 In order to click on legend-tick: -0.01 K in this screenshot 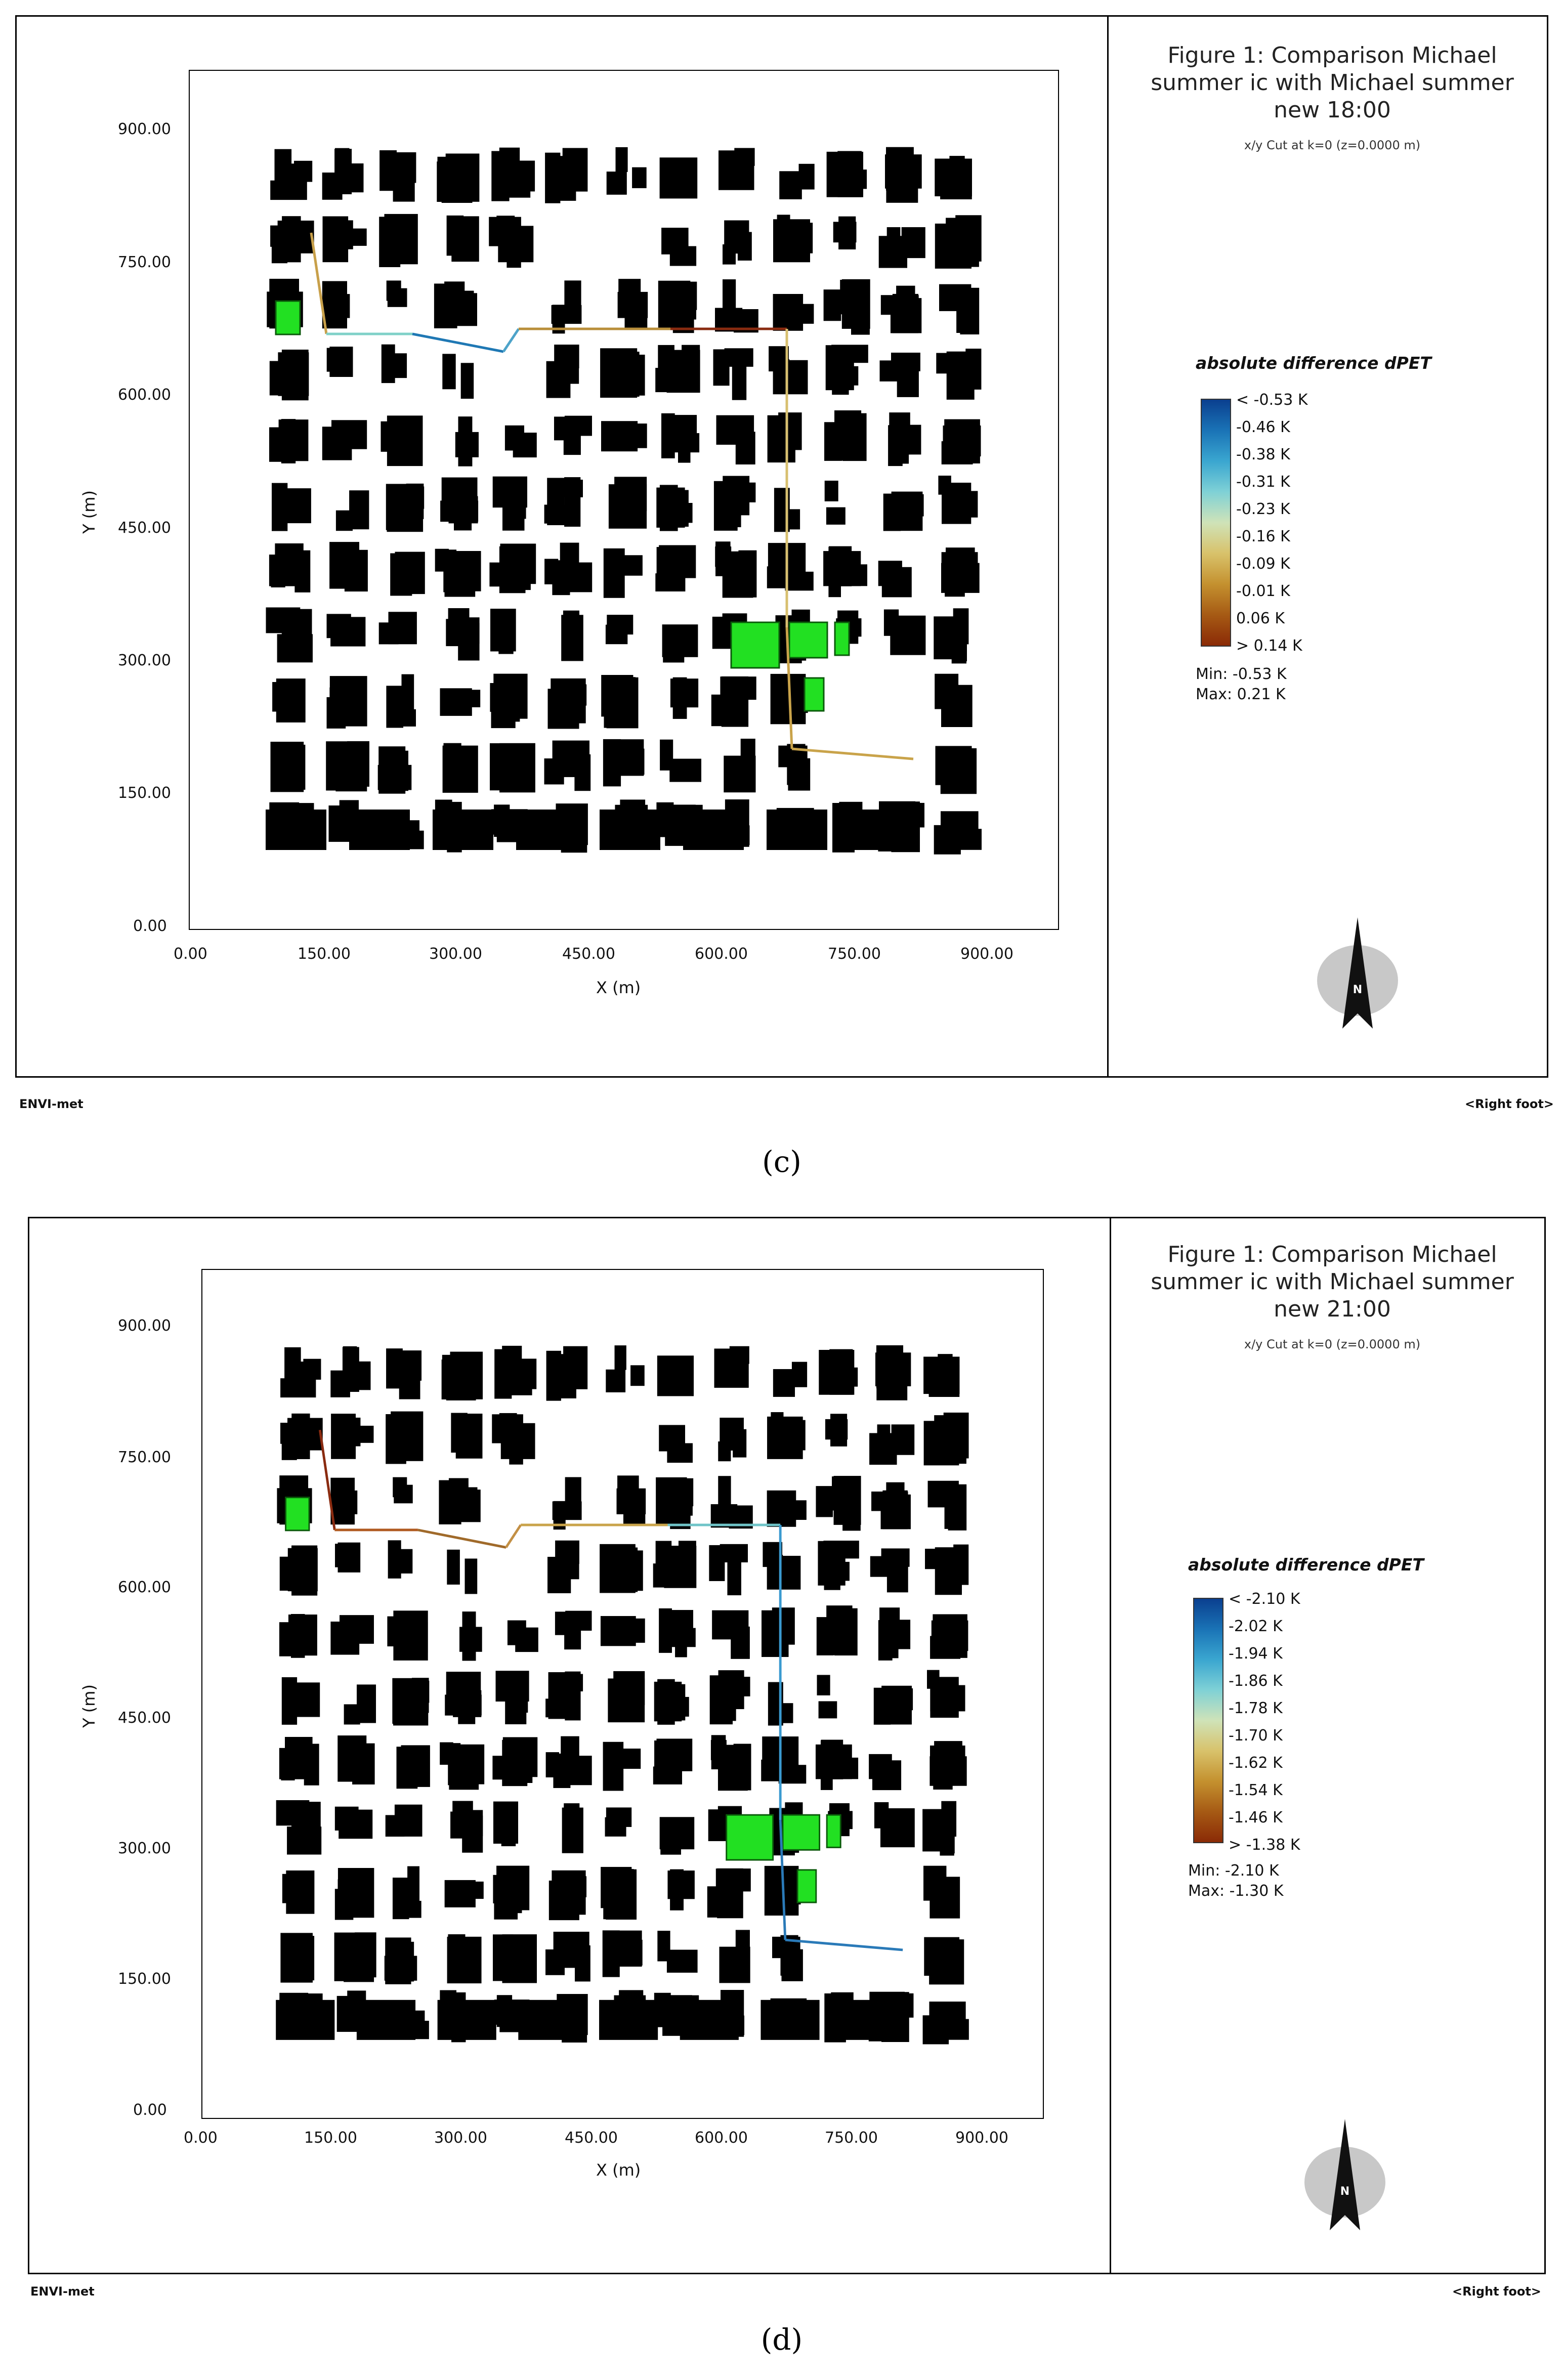, I will do `click(1263, 591)`.